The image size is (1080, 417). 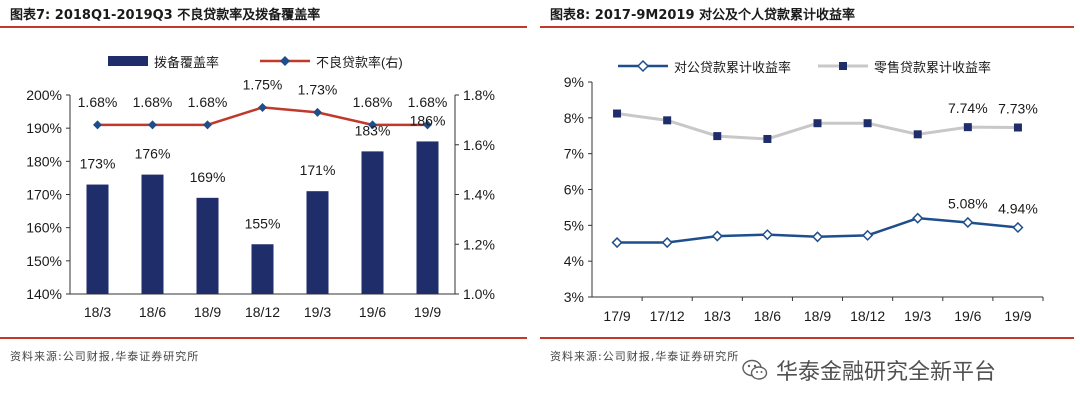 I want to click on left-chart-title: 图表7: 2018Q1-2019Q3 不良贷款率及拨备覆盖率, so click(x=165, y=15).